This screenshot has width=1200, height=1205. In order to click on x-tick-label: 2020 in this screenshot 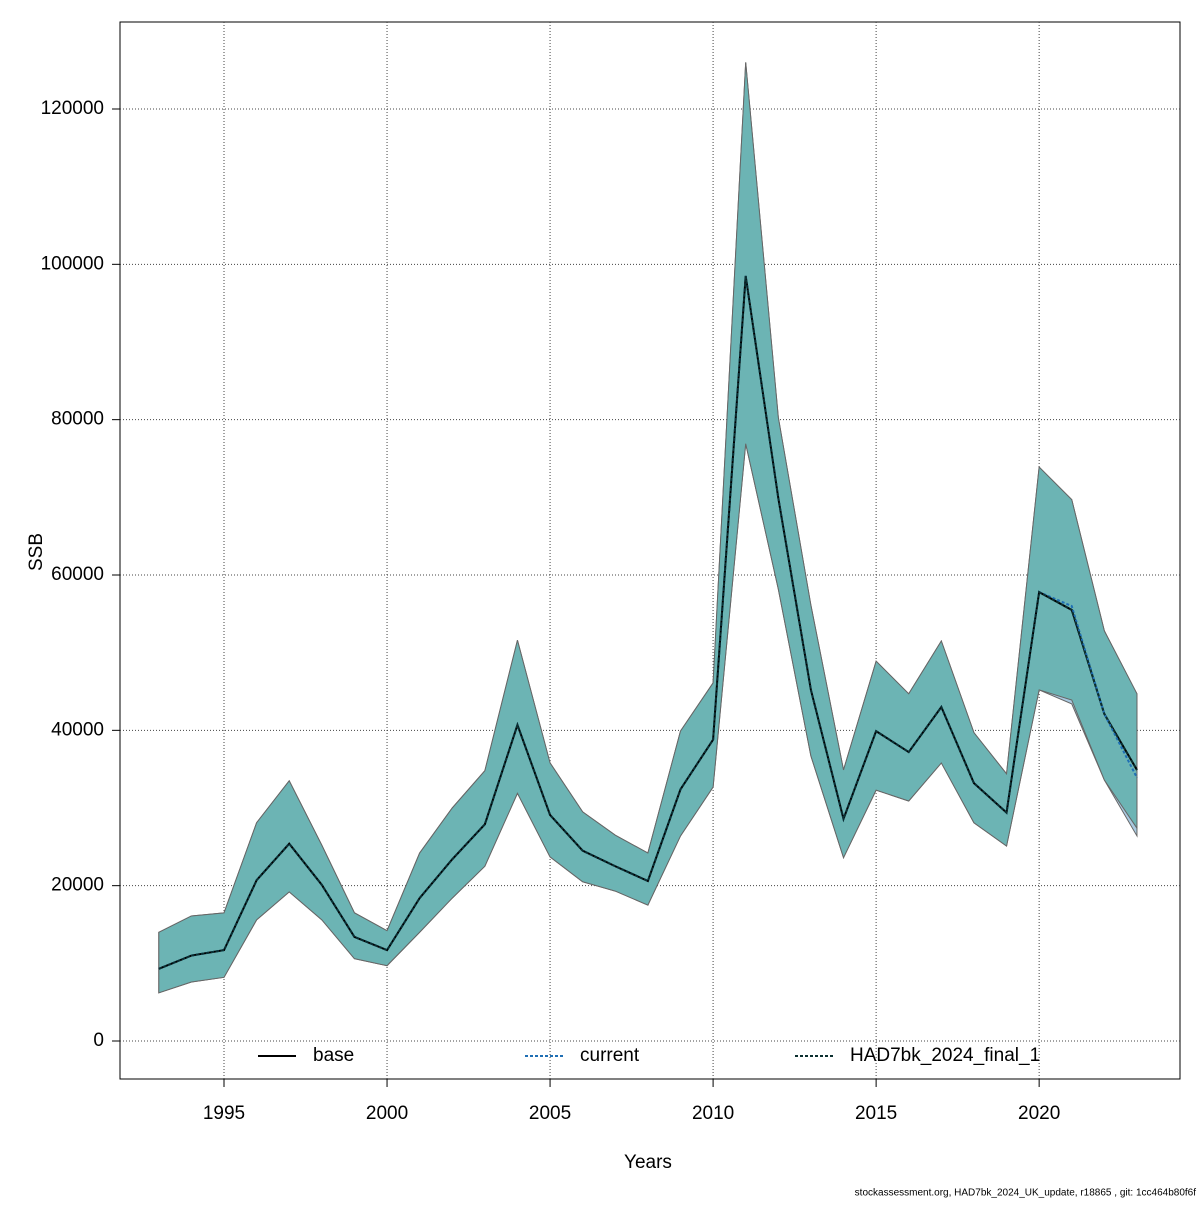, I will do `click(1039, 1113)`.